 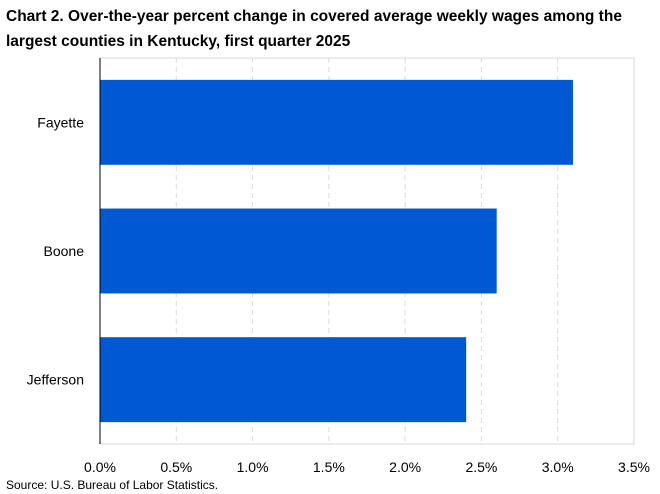 What do you see at coordinates (253, 467) in the screenshot?
I see `x-tick-label: 1.0%` at bounding box center [253, 467].